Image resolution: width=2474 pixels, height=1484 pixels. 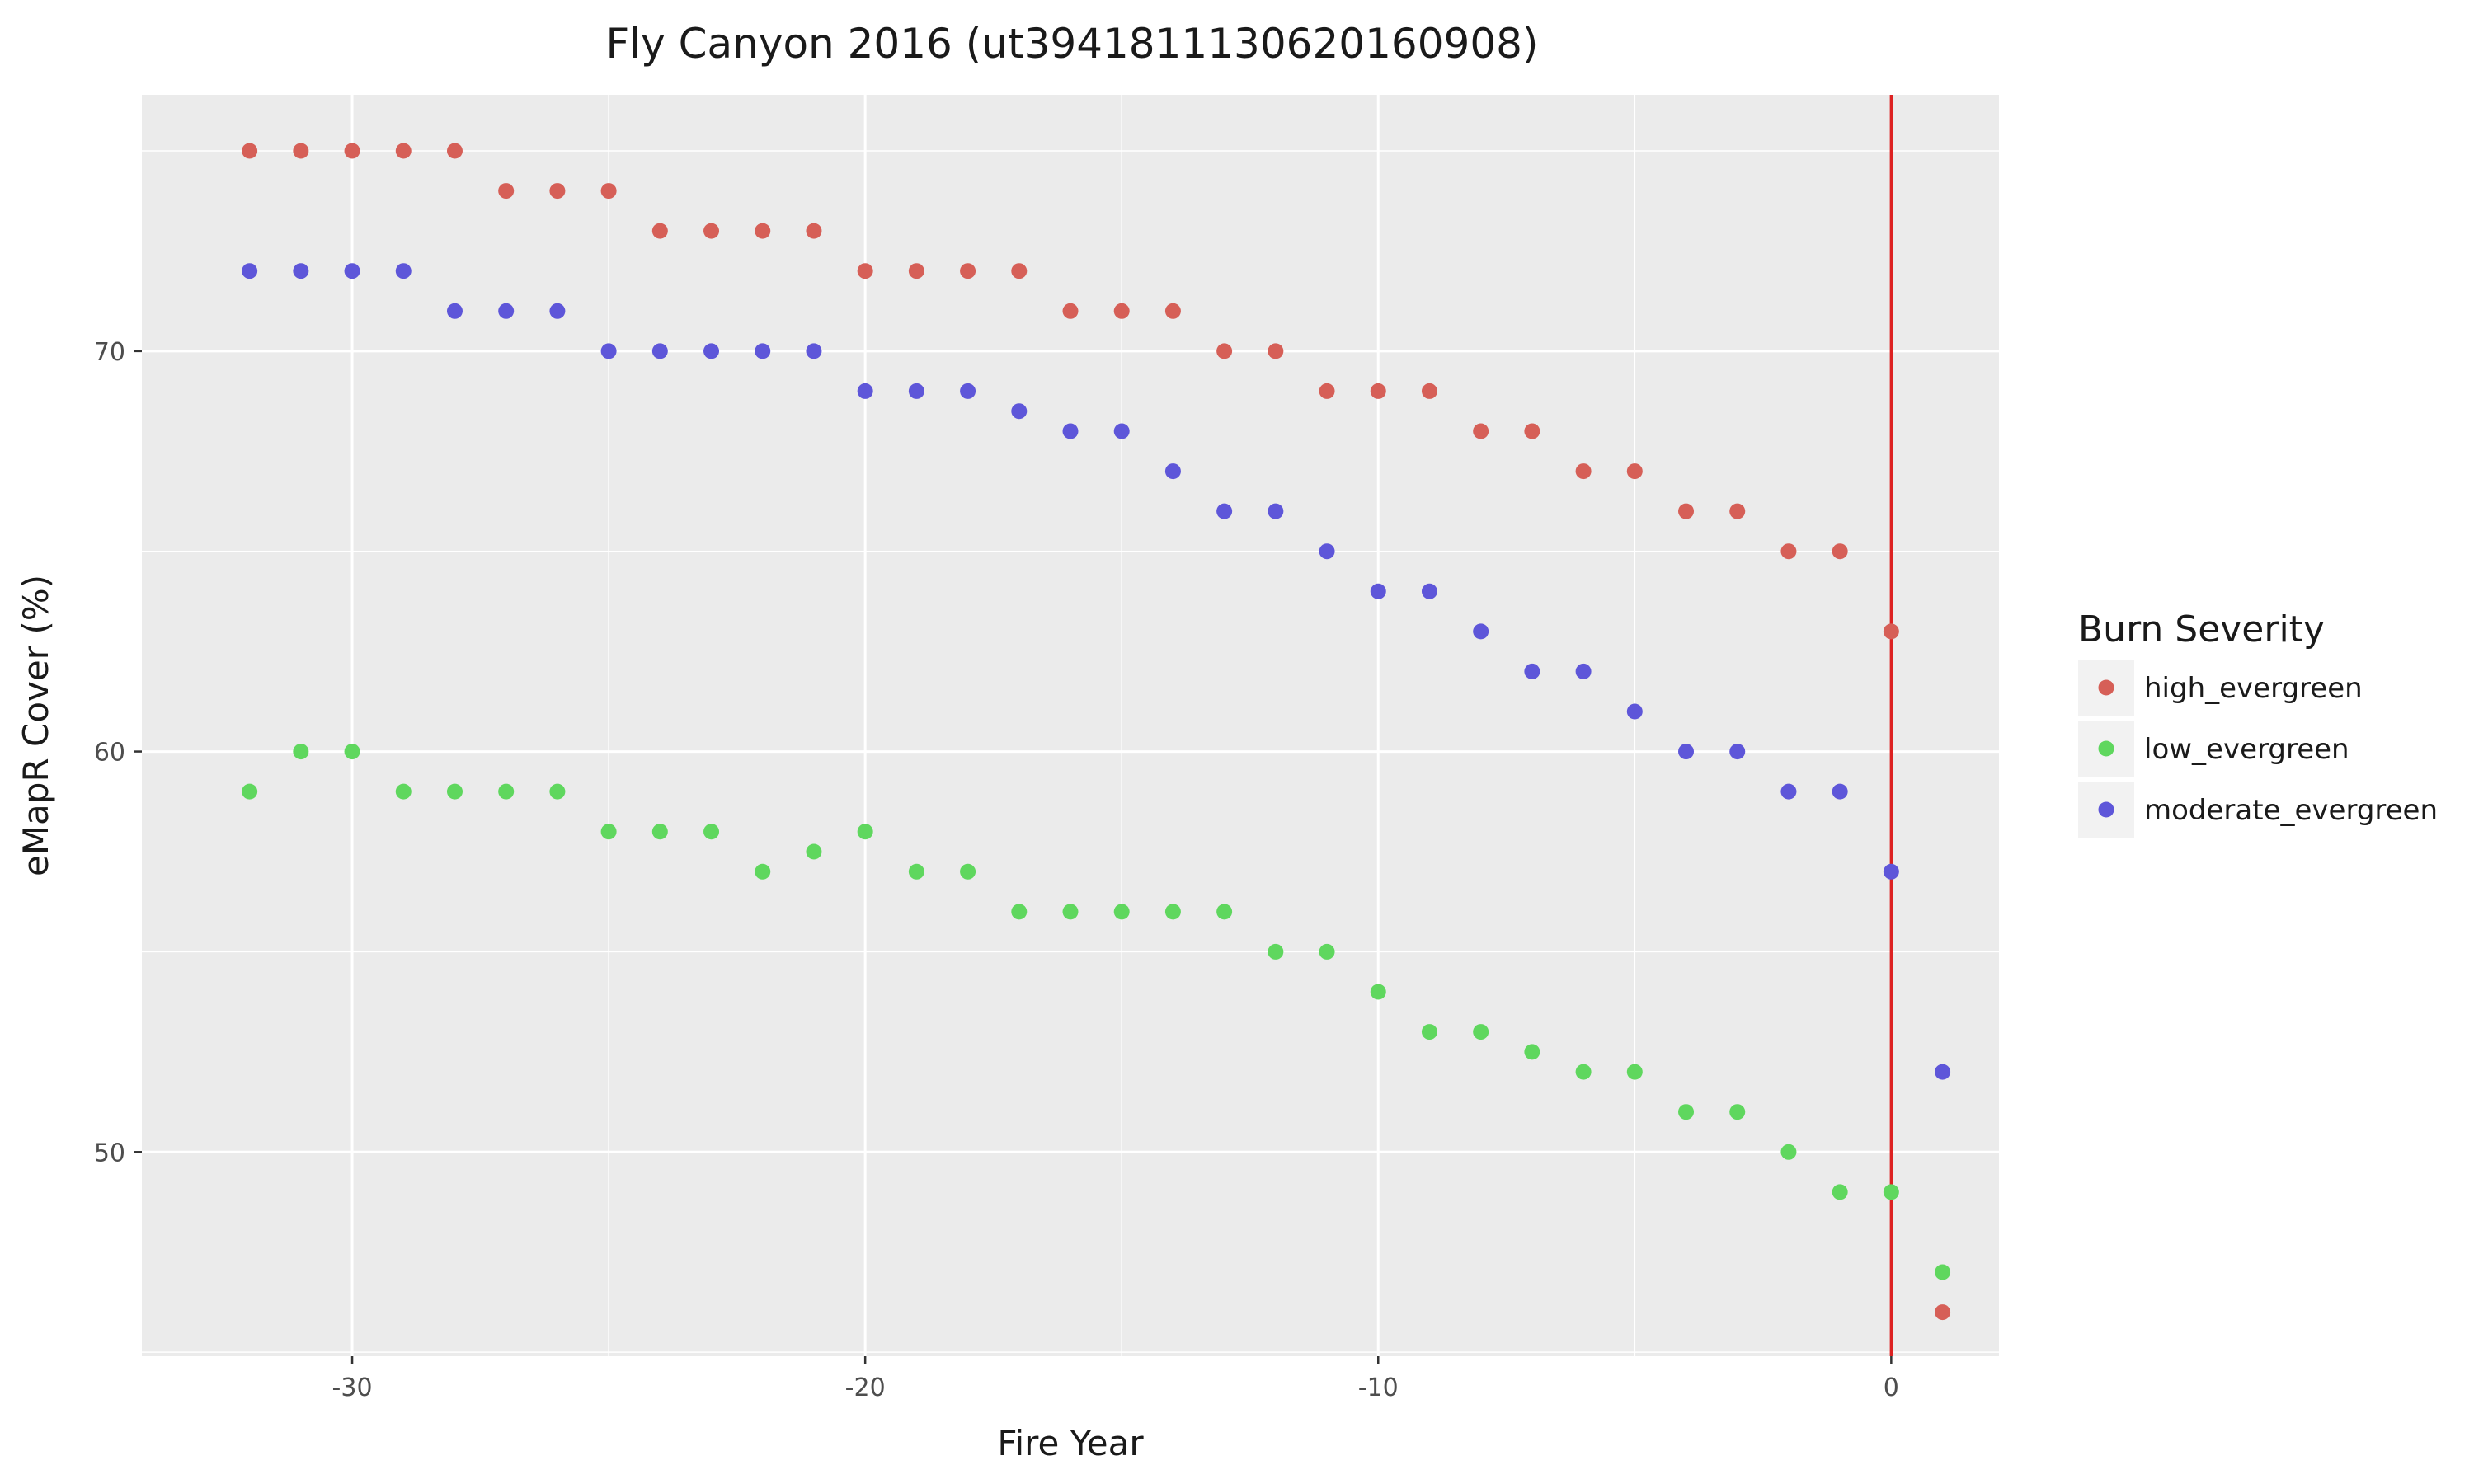 I want to click on x-tick-label: -30, so click(x=352, y=1388).